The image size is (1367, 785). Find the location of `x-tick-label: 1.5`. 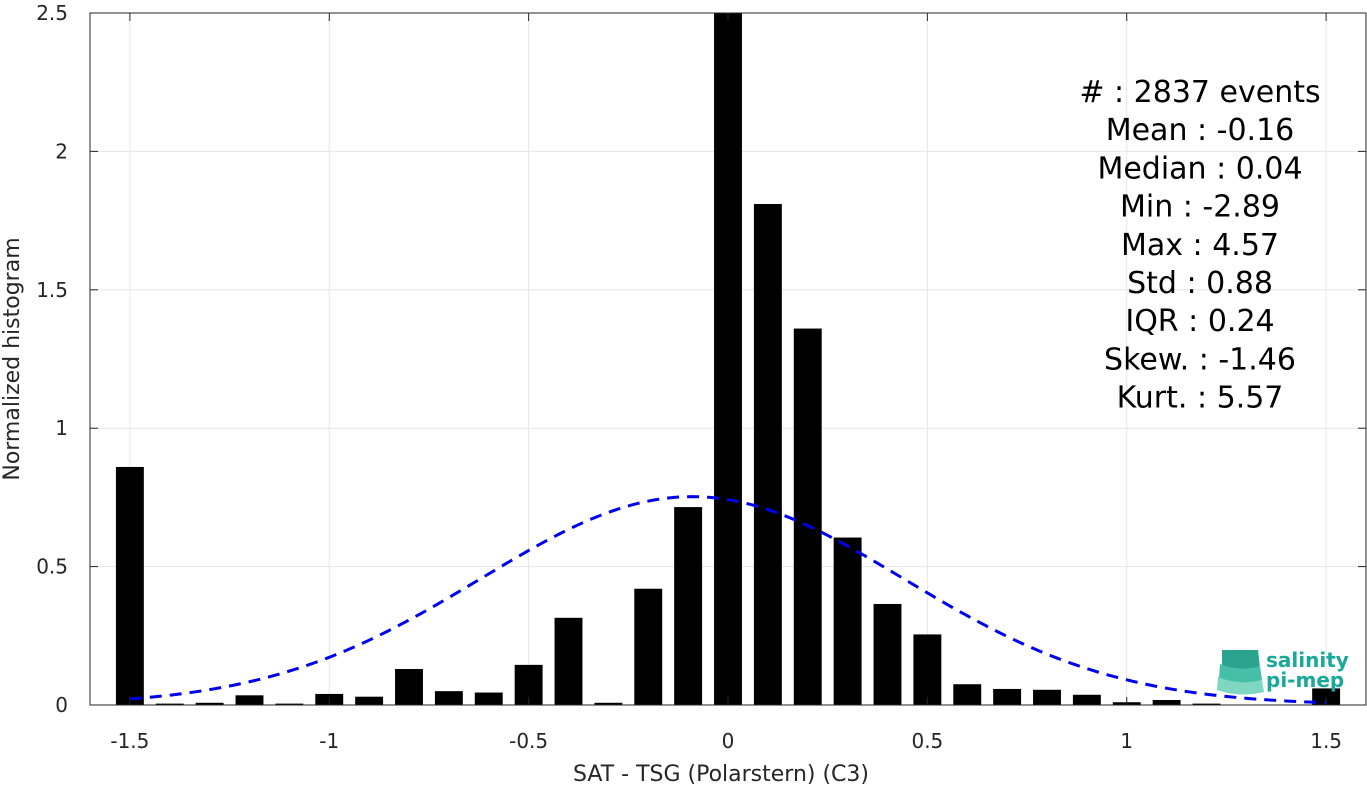

x-tick-label: 1.5 is located at coordinates (1326, 741).